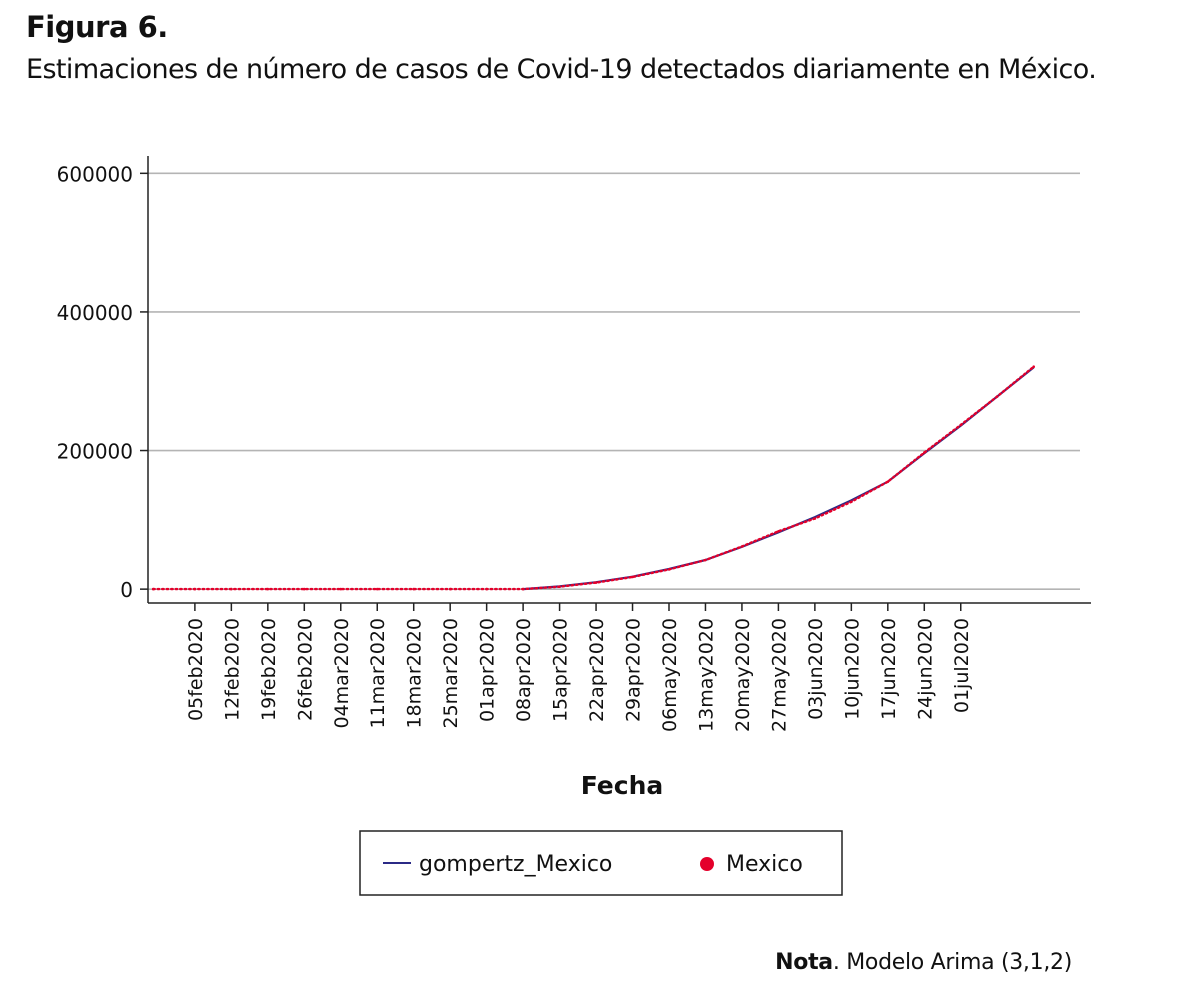  What do you see at coordinates (597, 670) in the screenshot?
I see `x-tick-label: 22apr2020` at bounding box center [597, 670].